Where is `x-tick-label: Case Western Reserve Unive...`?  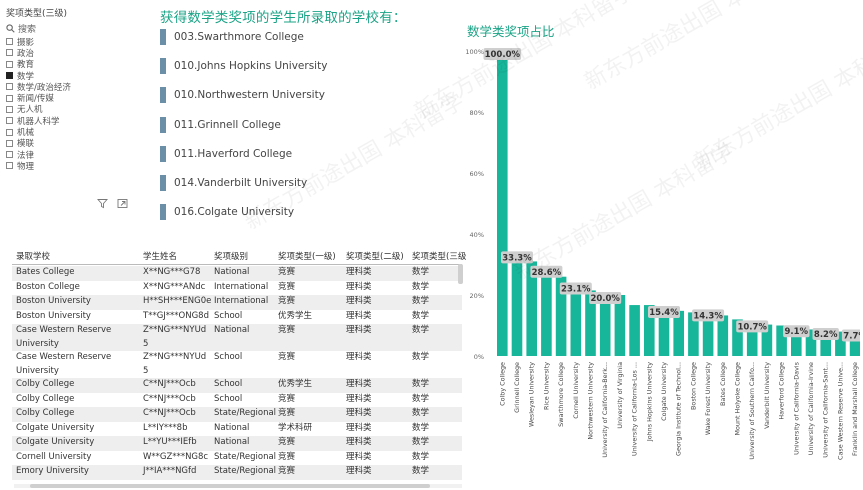
x-tick-label: Case Western Reserve Unive... is located at coordinates (840, 411).